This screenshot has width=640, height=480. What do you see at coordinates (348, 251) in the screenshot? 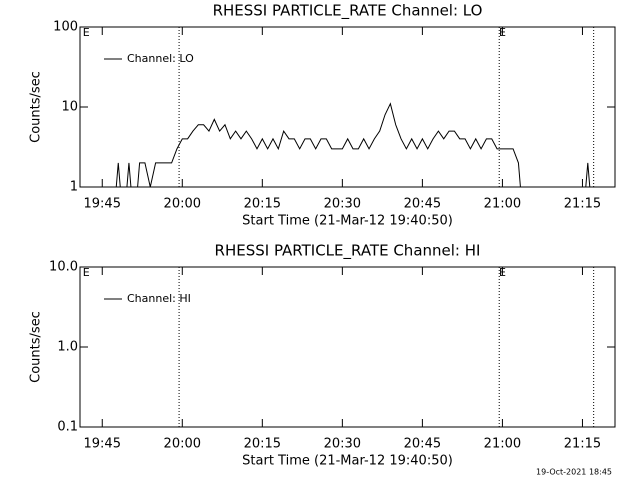
I see `chart-title: RHESSI PARTICLE_RATE Channel: HI` at bounding box center [348, 251].